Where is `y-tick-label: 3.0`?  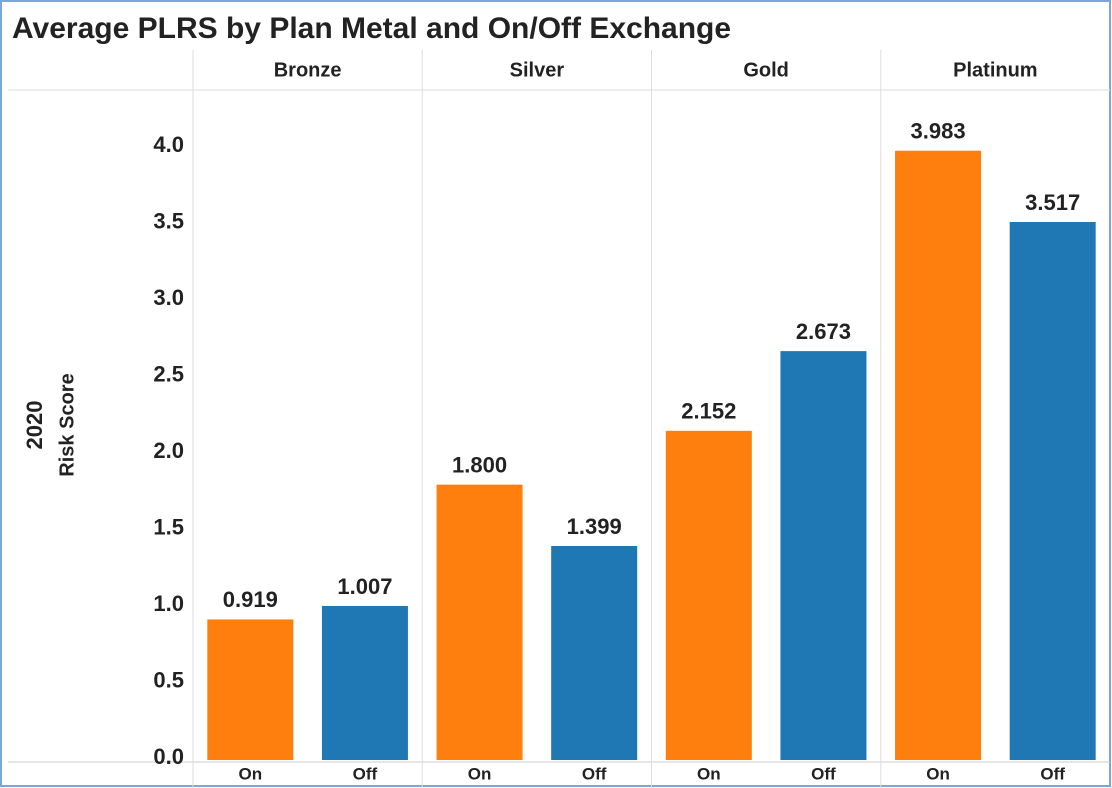 y-tick-label: 3.0 is located at coordinates (168, 297).